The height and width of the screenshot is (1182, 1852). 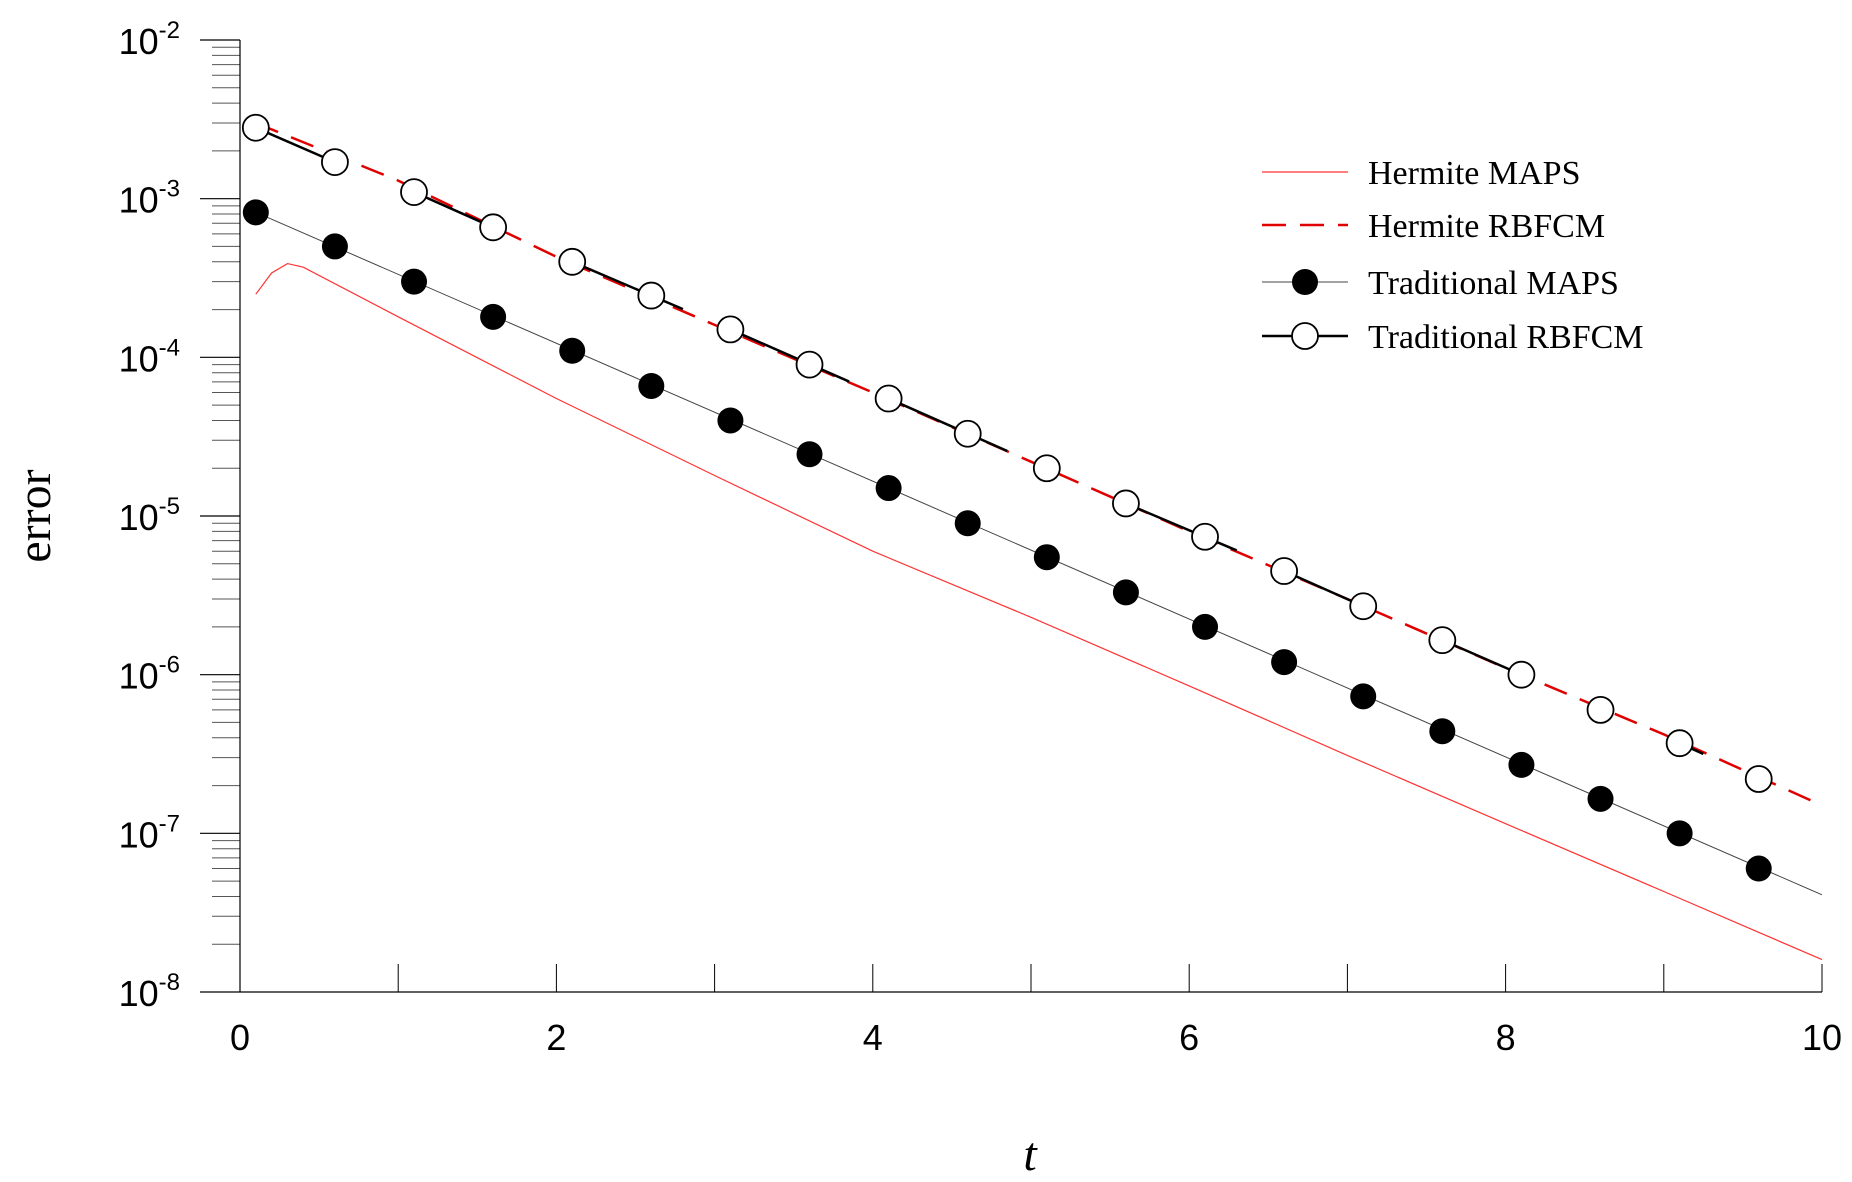 What do you see at coordinates (1036, 1037) in the screenshot?
I see `x-tick-labels: 0 2 4 6 8 10` at bounding box center [1036, 1037].